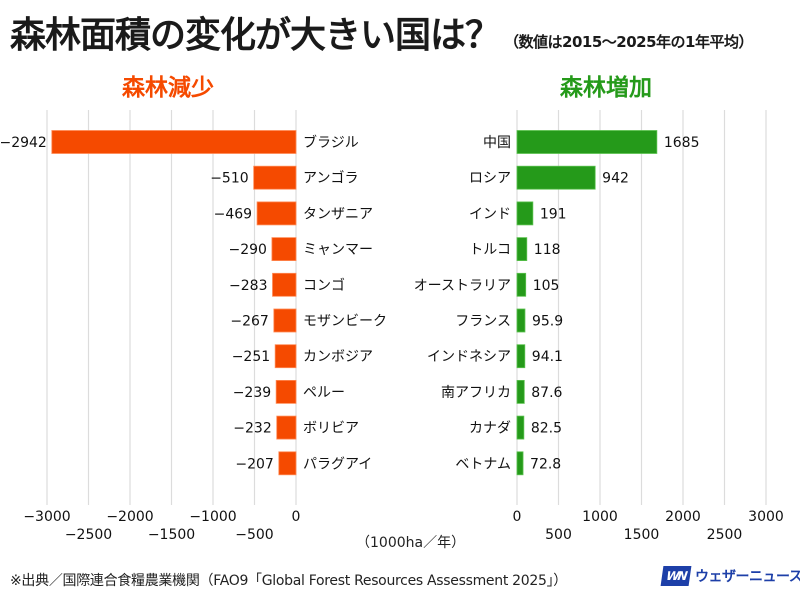 The width and height of the screenshot is (800, 600). Describe the element at coordinates (249, 322) in the screenshot. I see `value-label-decrease: −267` at that location.